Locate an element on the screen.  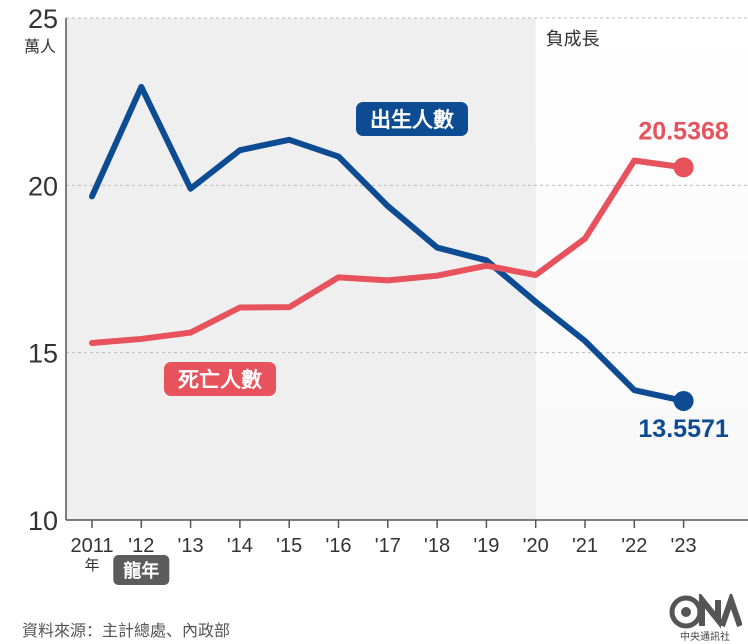
y-unit-label: 萬人 is located at coordinates (40, 46).